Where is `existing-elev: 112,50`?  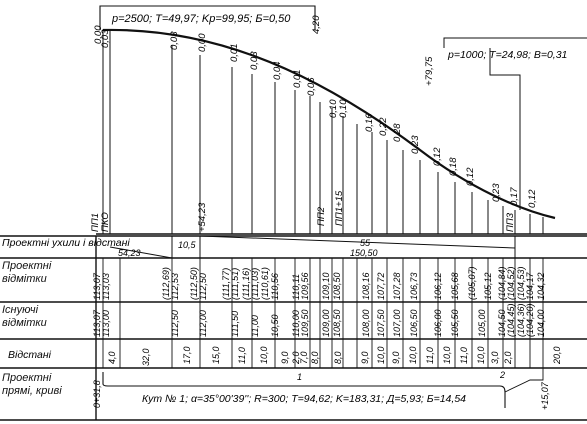 existing-elev: 112,50 is located at coordinates (175, 323).